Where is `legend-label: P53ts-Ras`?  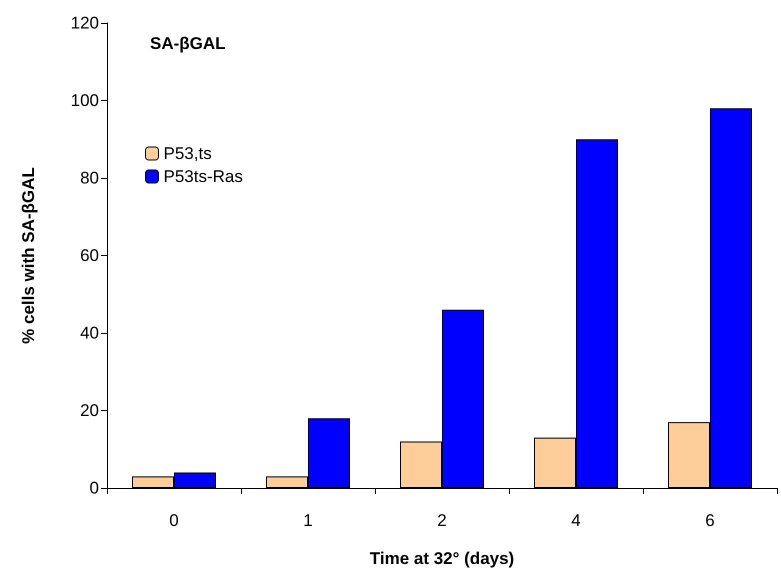
legend-label: P53ts-Ras is located at coordinates (203, 176).